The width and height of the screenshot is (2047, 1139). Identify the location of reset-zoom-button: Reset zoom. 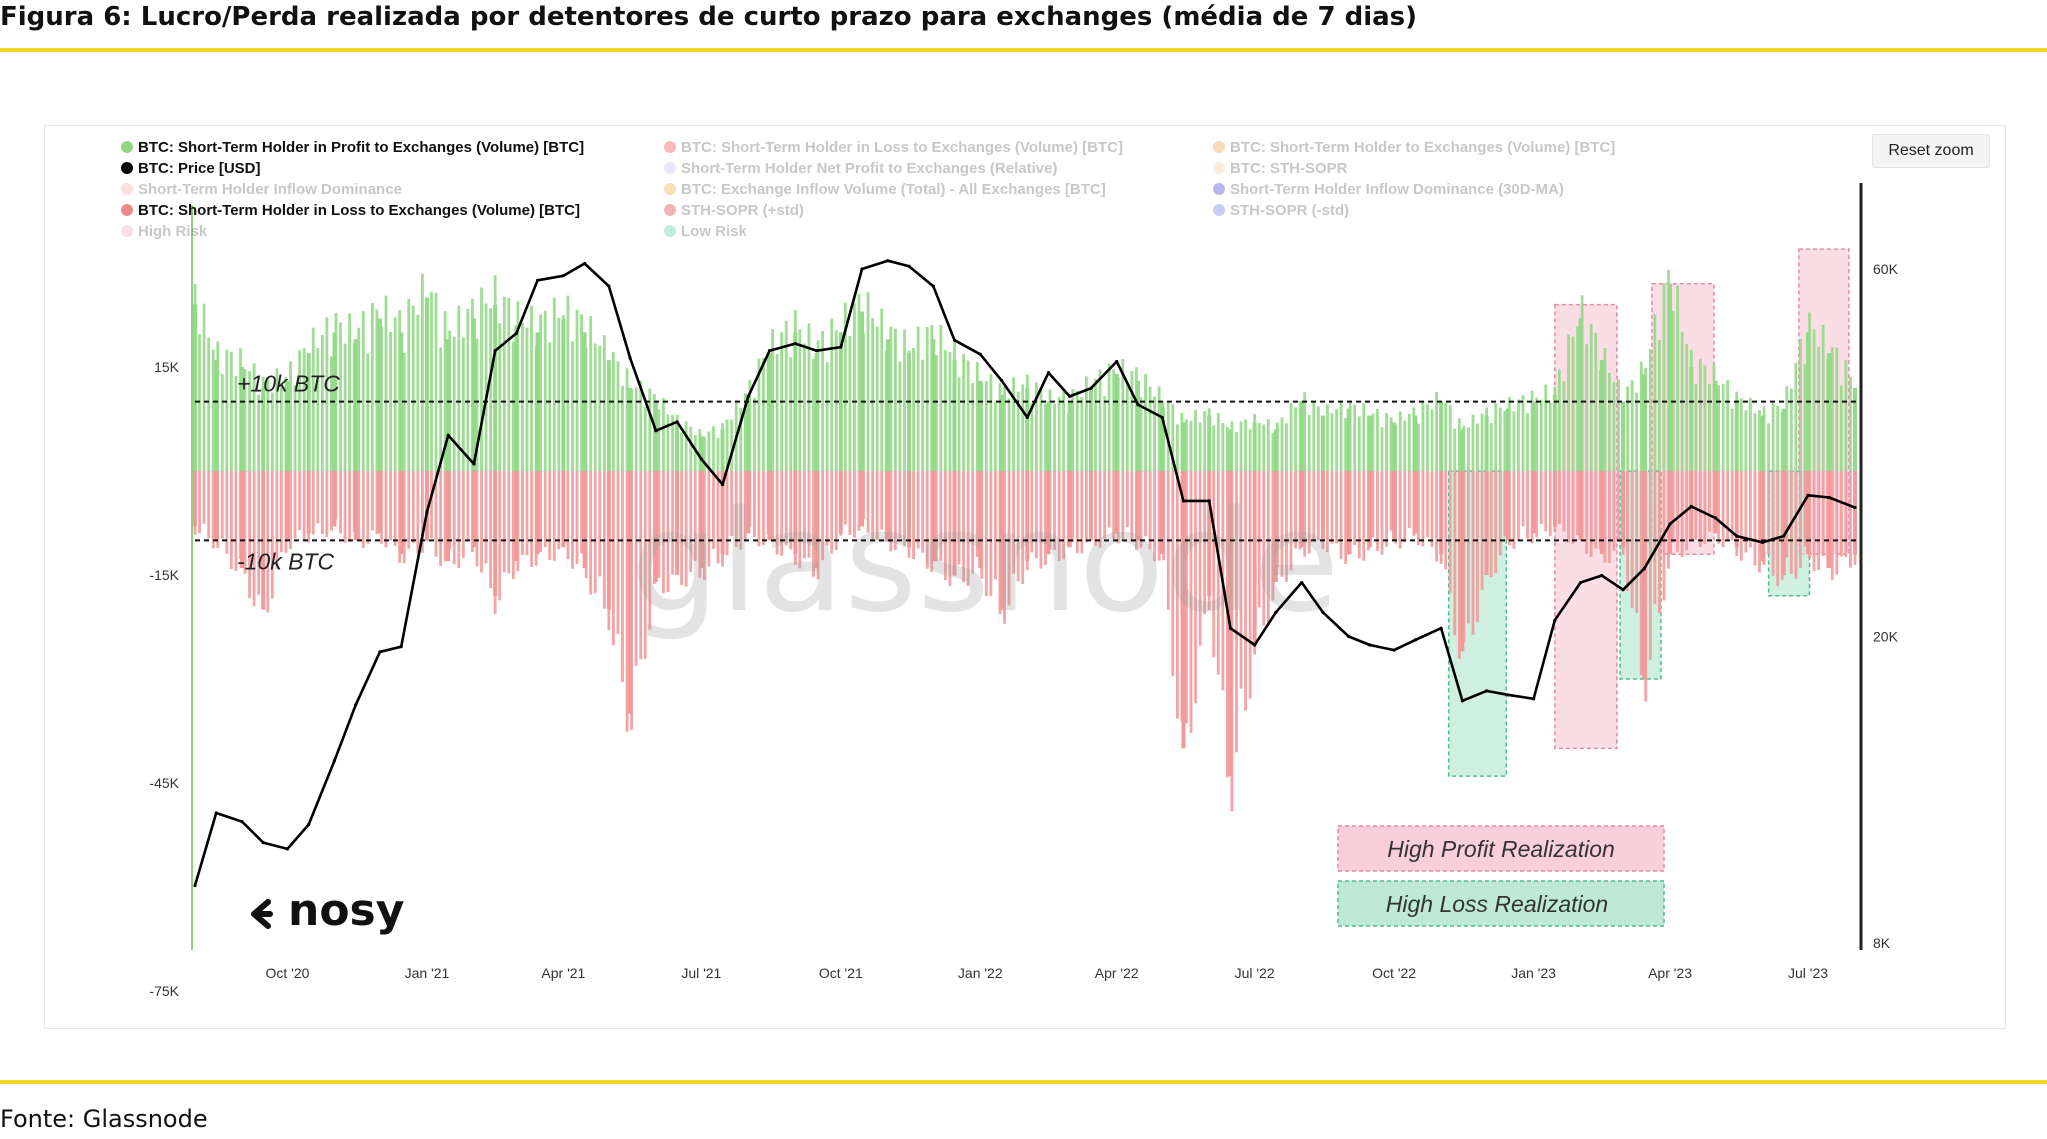
(1931, 151).